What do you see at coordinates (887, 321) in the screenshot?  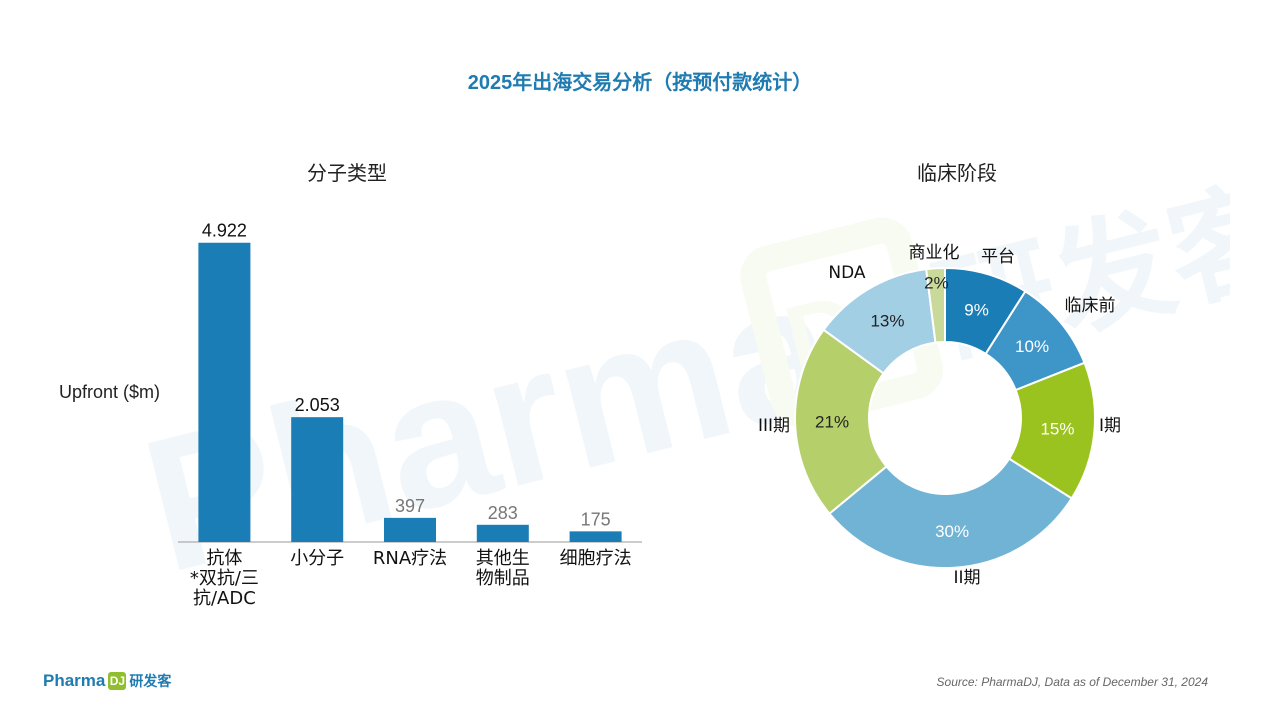 I see `donut-pct-label-5: 13%` at bounding box center [887, 321].